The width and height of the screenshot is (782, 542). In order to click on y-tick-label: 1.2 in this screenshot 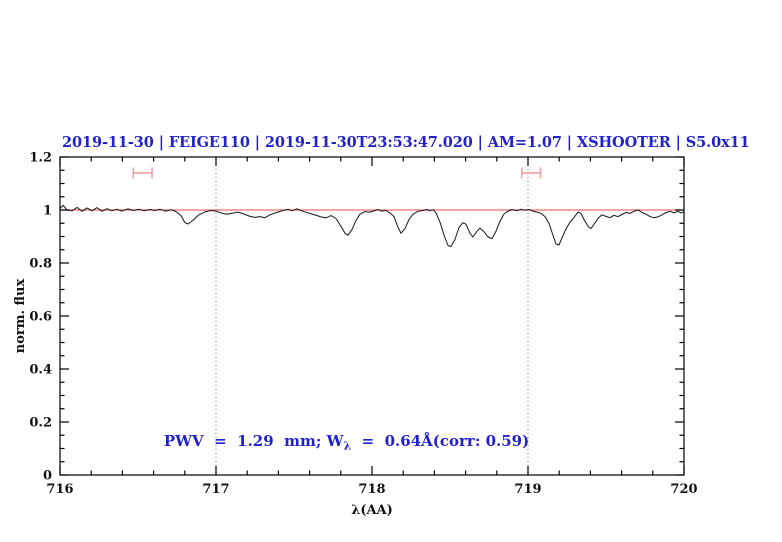, I will do `click(40, 158)`.